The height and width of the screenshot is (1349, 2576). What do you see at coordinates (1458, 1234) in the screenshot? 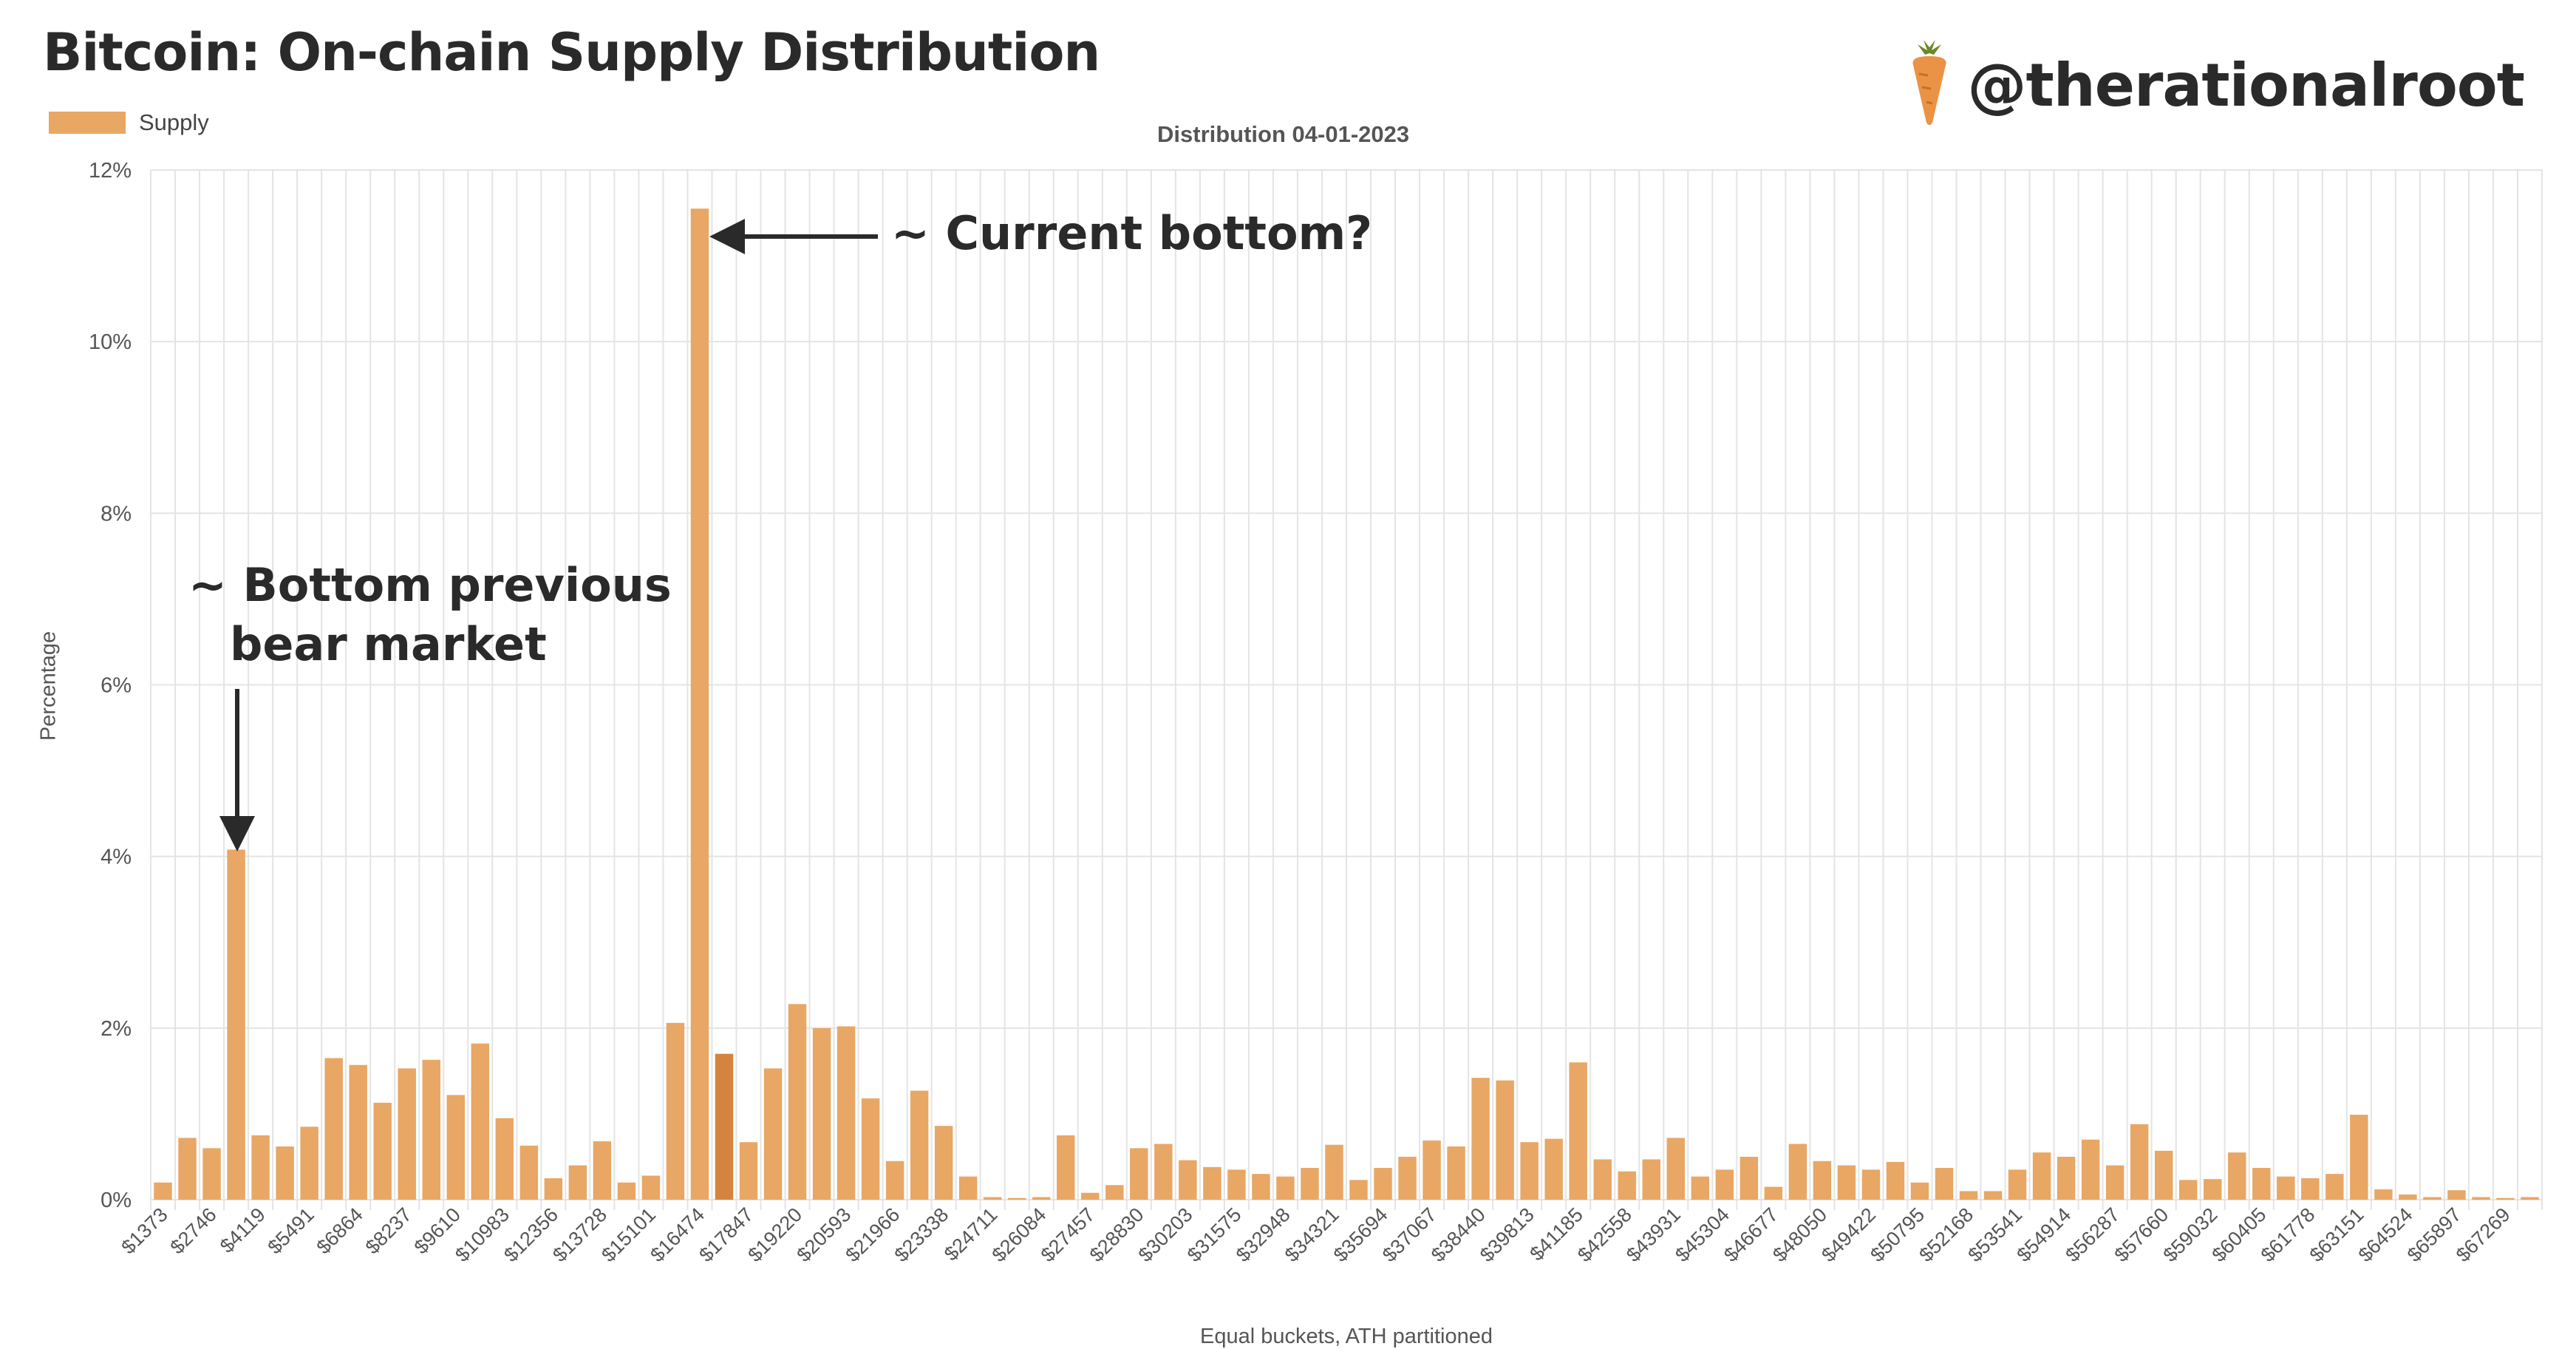
I see `x-tick-label: $38440` at bounding box center [1458, 1234].